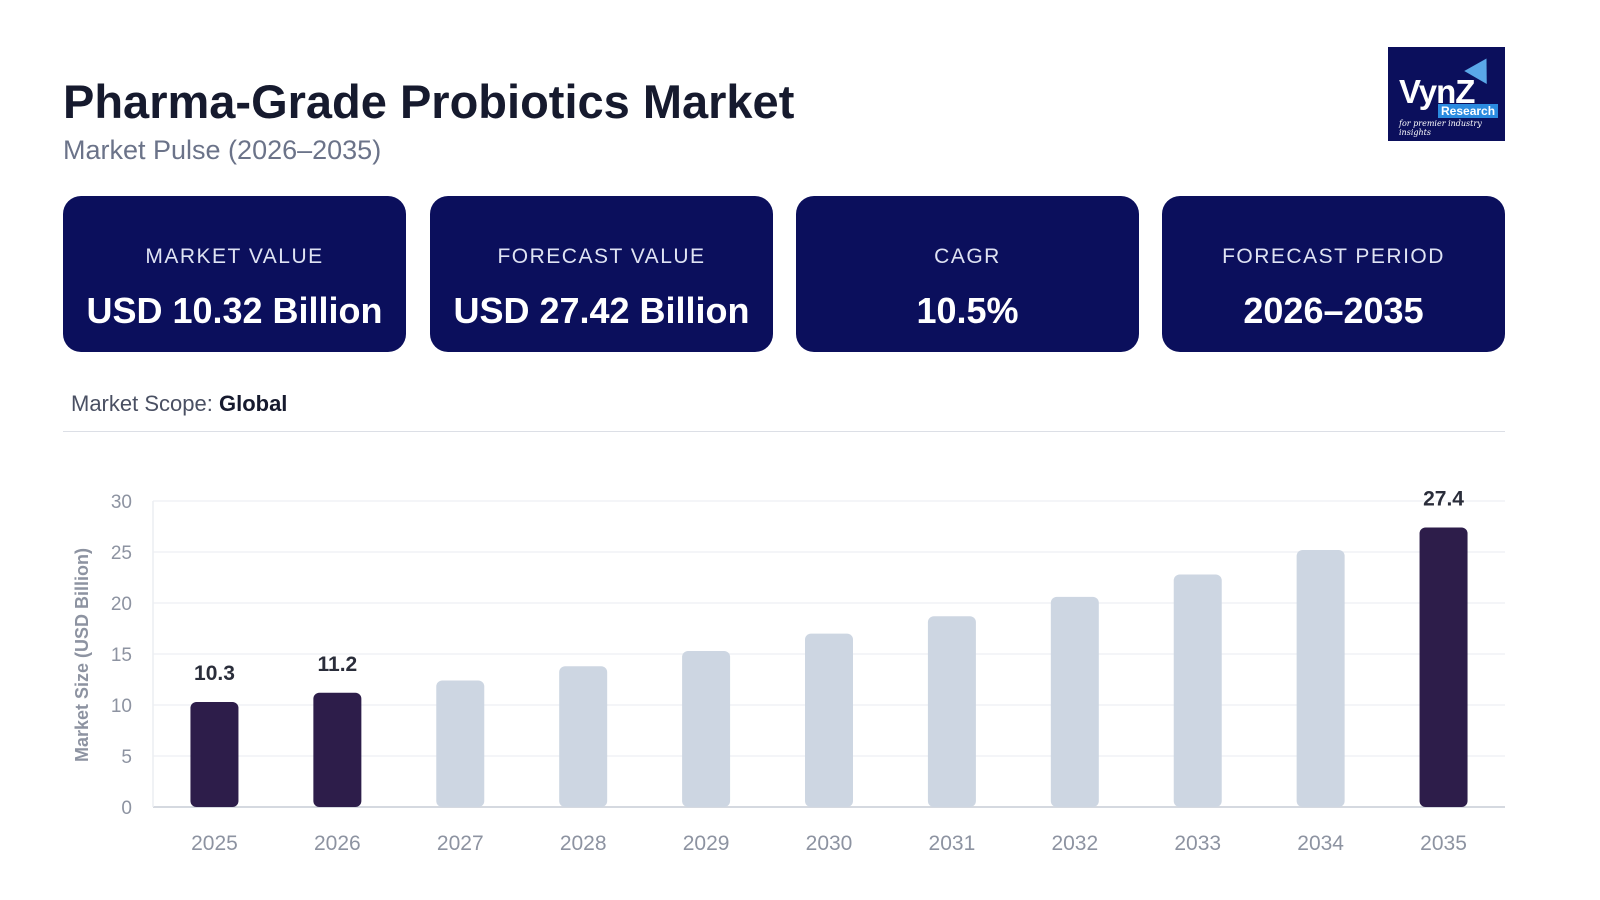  What do you see at coordinates (234, 256) in the screenshot?
I see `card-label: MARKET VALUE` at bounding box center [234, 256].